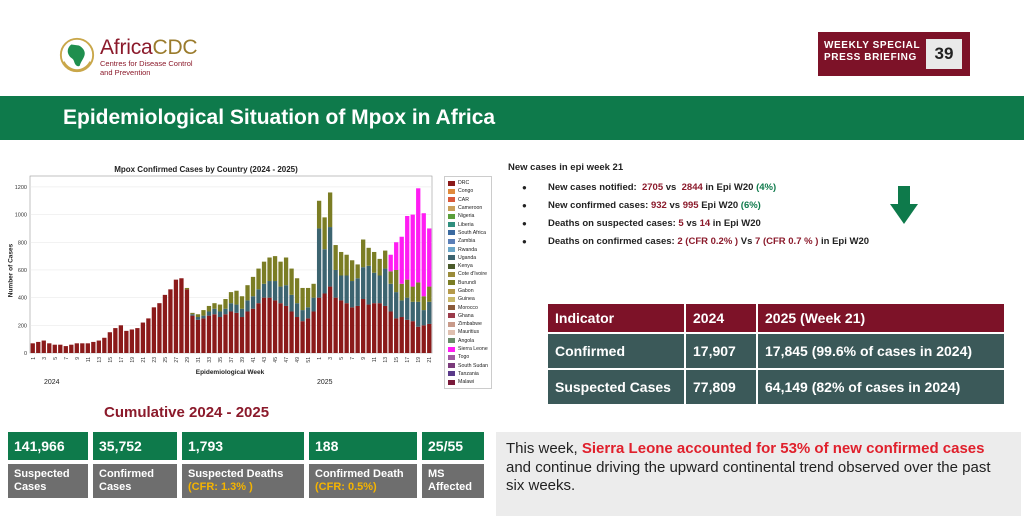 The width and height of the screenshot is (1024, 516). I want to click on x-tick-label: 51, so click(309, 360).